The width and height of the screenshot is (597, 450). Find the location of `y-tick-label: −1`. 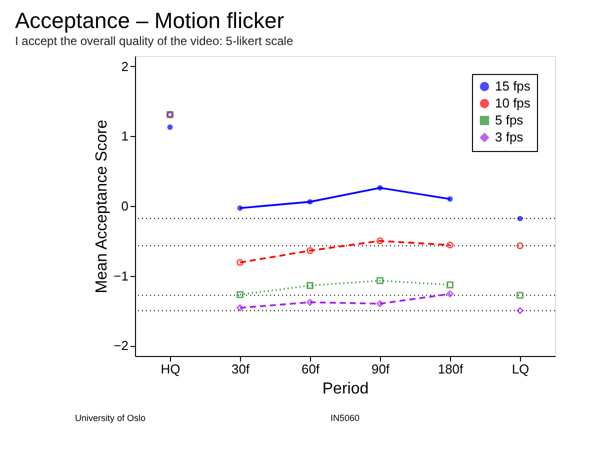

y-tick-label: −1 is located at coordinates (121, 276).